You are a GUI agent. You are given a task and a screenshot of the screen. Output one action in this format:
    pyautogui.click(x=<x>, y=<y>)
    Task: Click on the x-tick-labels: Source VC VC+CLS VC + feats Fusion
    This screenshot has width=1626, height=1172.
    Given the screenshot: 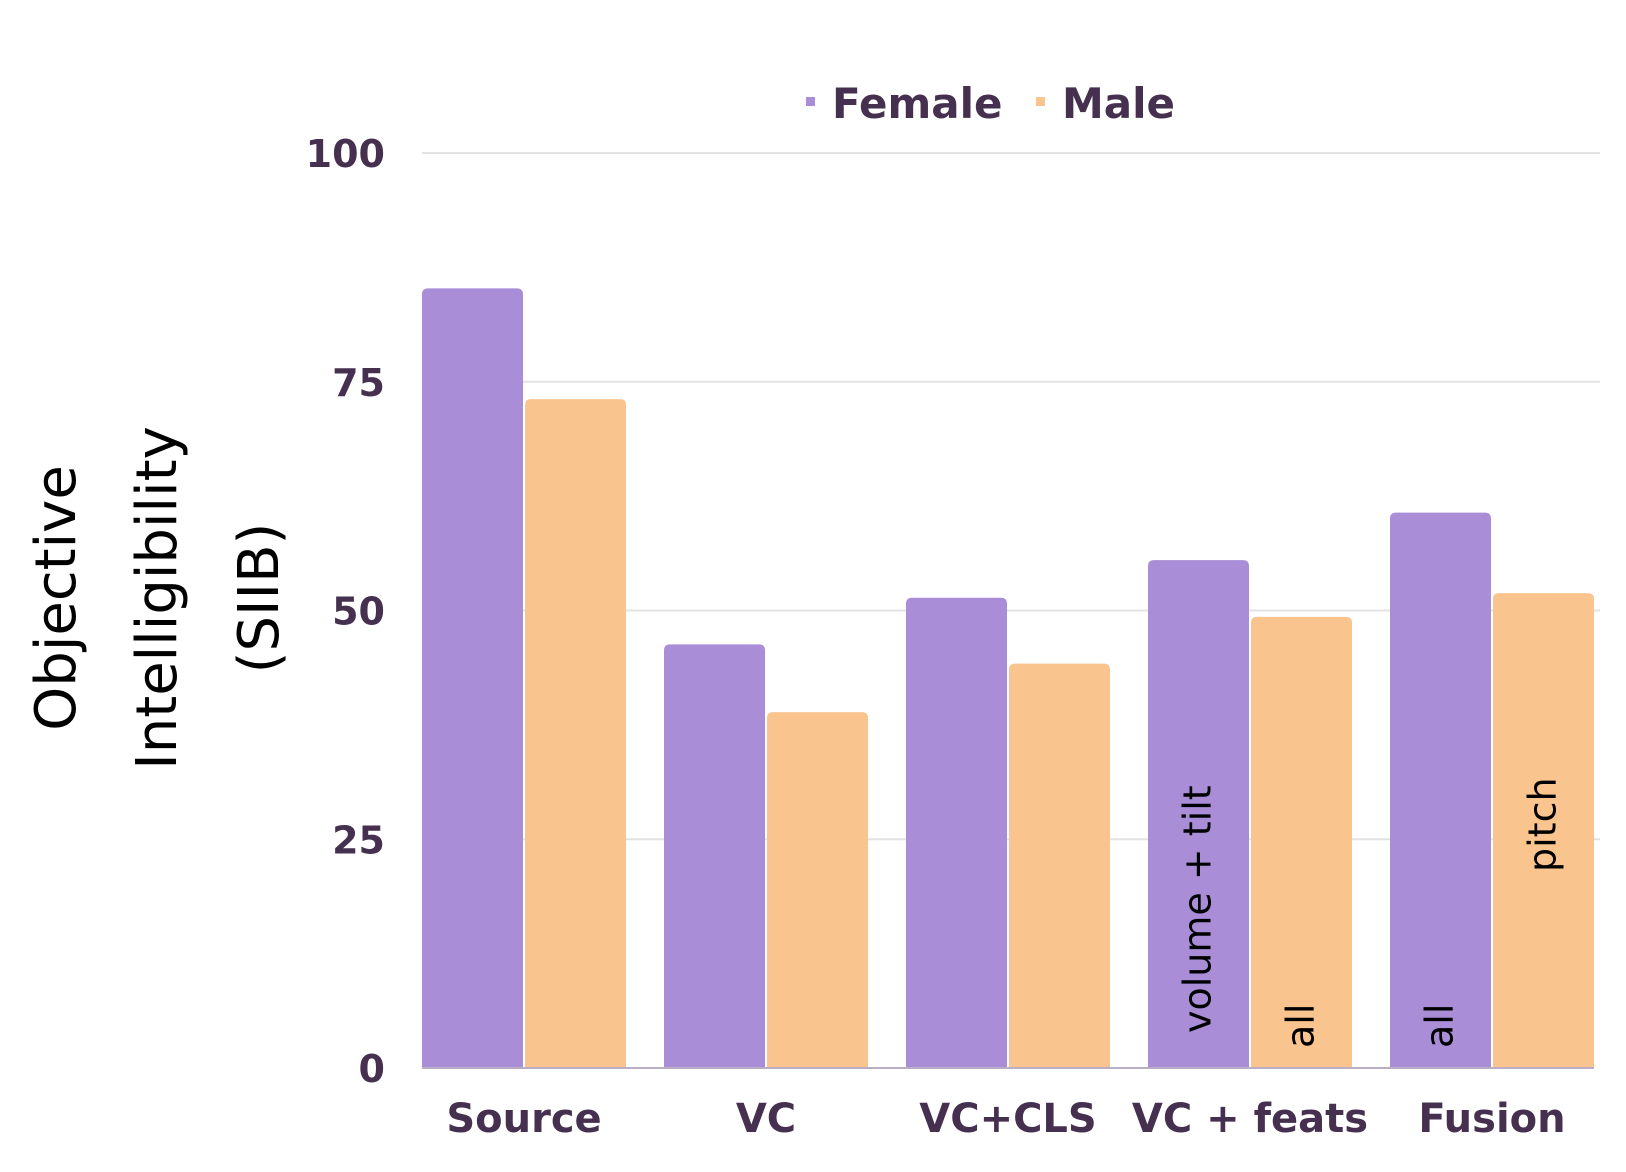 What is the action you would take?
    pyautogui.click(x=1005, y=1119)
    